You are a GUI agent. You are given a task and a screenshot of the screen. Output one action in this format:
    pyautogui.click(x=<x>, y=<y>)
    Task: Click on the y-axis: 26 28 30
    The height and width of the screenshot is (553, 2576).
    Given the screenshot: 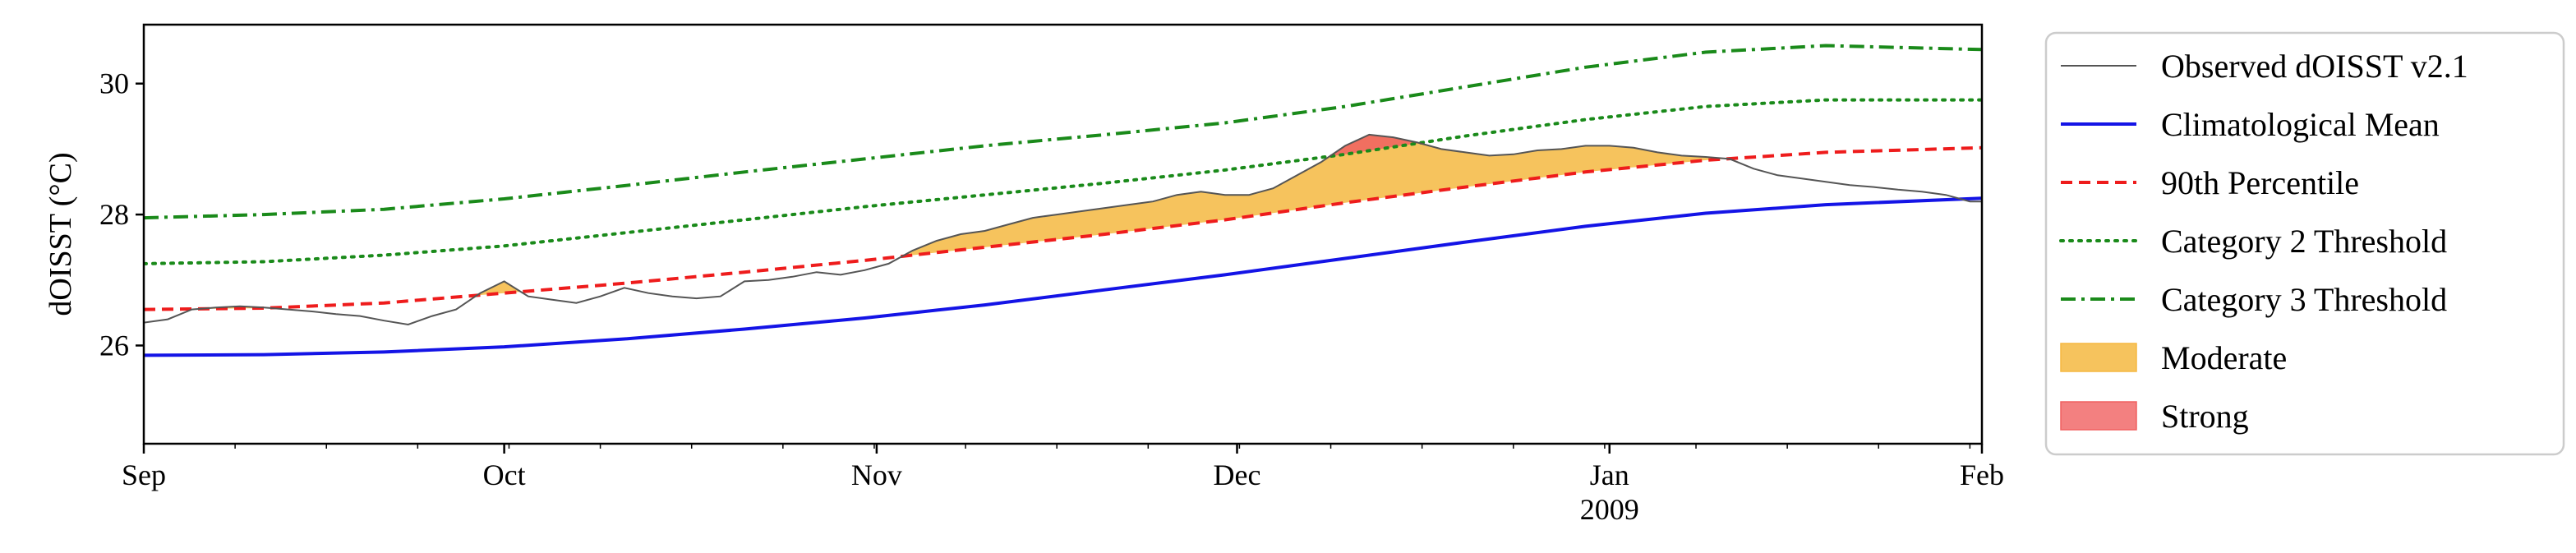 What is the action you would take?
    pyautogui.click(x=121, y=215)
    